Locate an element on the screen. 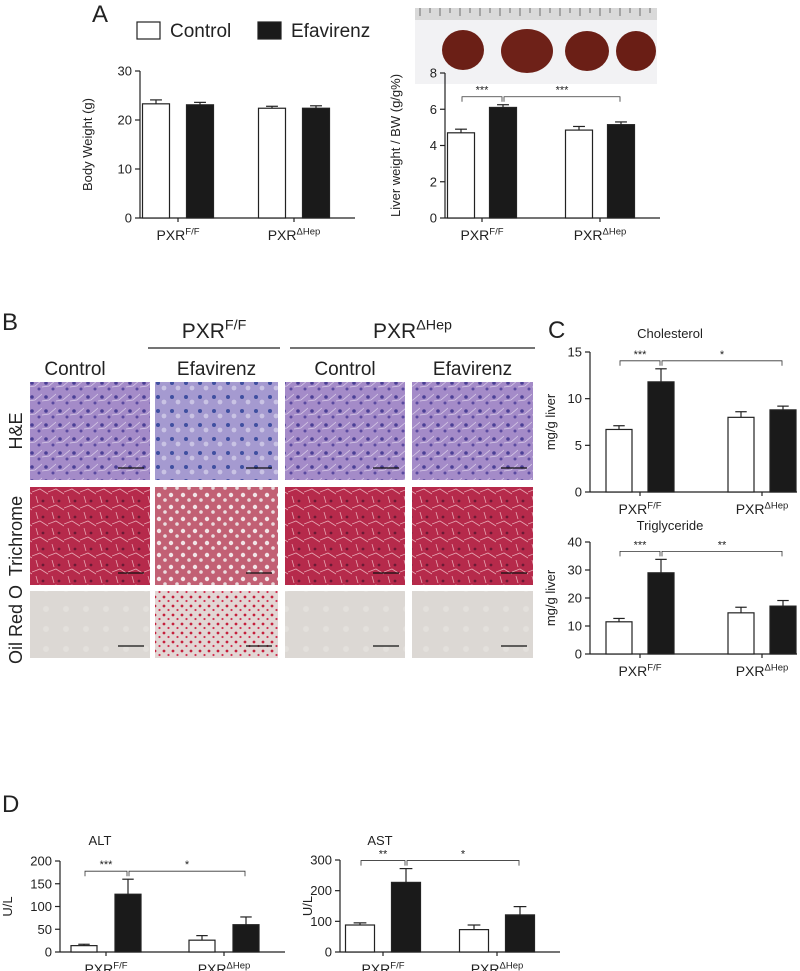 This screenshot has width=800, height=971. y-tick-label: 150 is located at coordinates (41, 883).